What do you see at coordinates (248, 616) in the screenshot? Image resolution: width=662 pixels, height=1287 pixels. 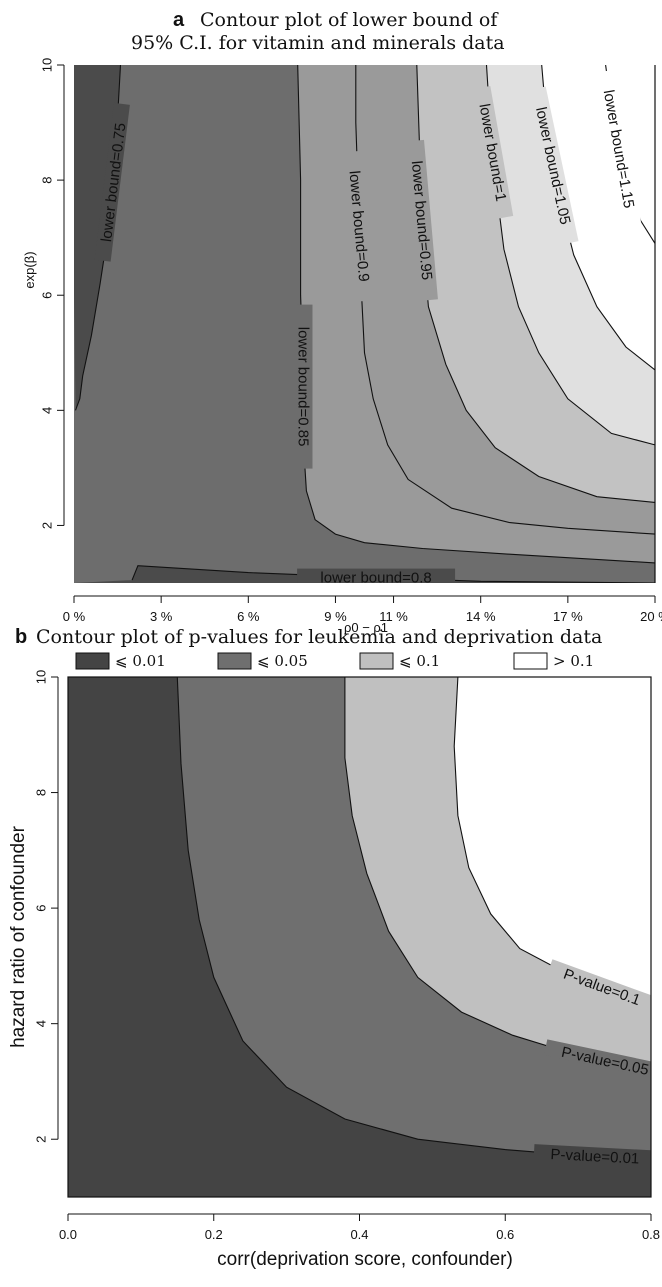 I see `x-tick-label: 6 %` at bounding box center [248, 616].